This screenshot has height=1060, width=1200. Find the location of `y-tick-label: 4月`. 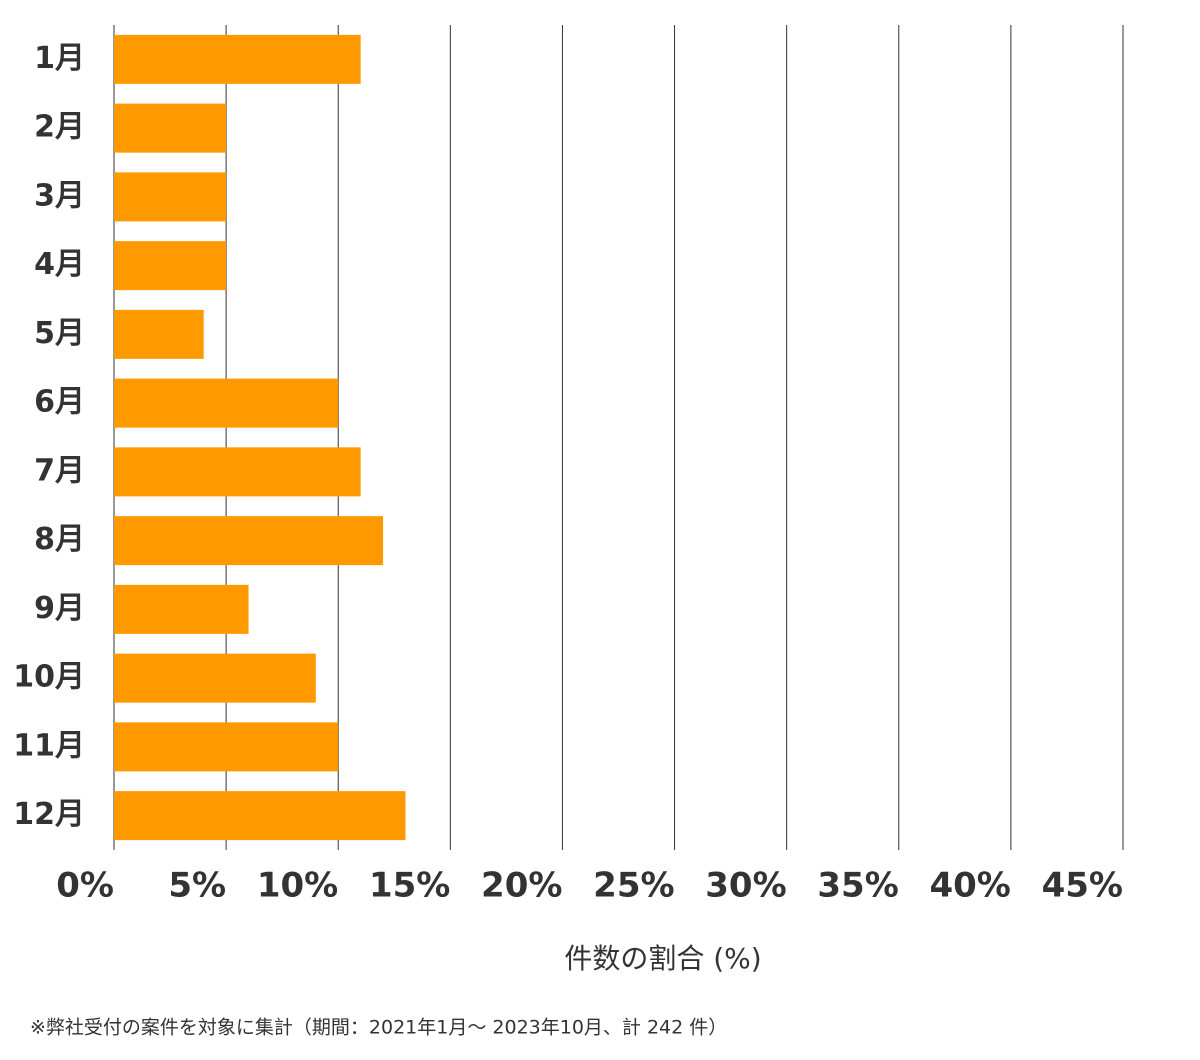

y-tick-label: 4月 is located at coordinates (59, 264).